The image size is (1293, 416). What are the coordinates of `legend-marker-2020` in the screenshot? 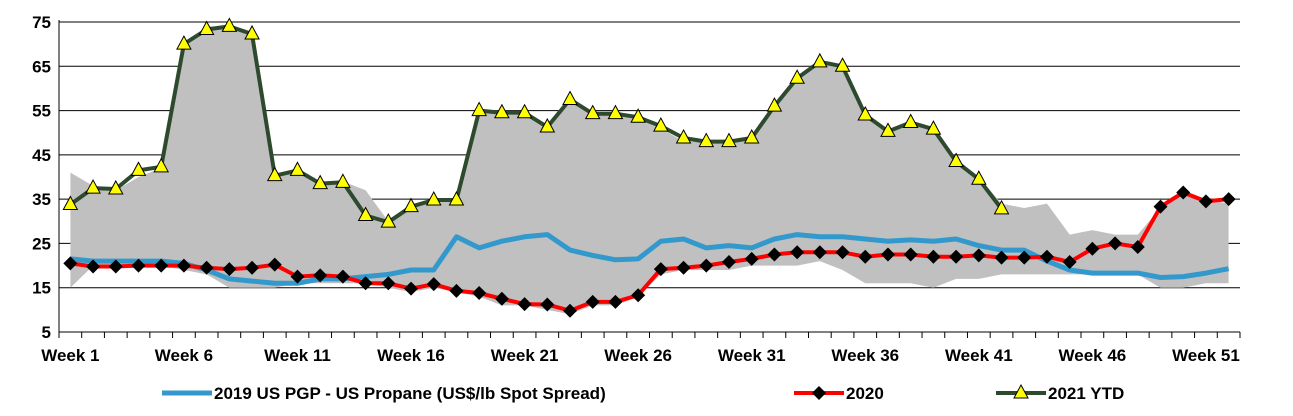 It's located at (819, 393).